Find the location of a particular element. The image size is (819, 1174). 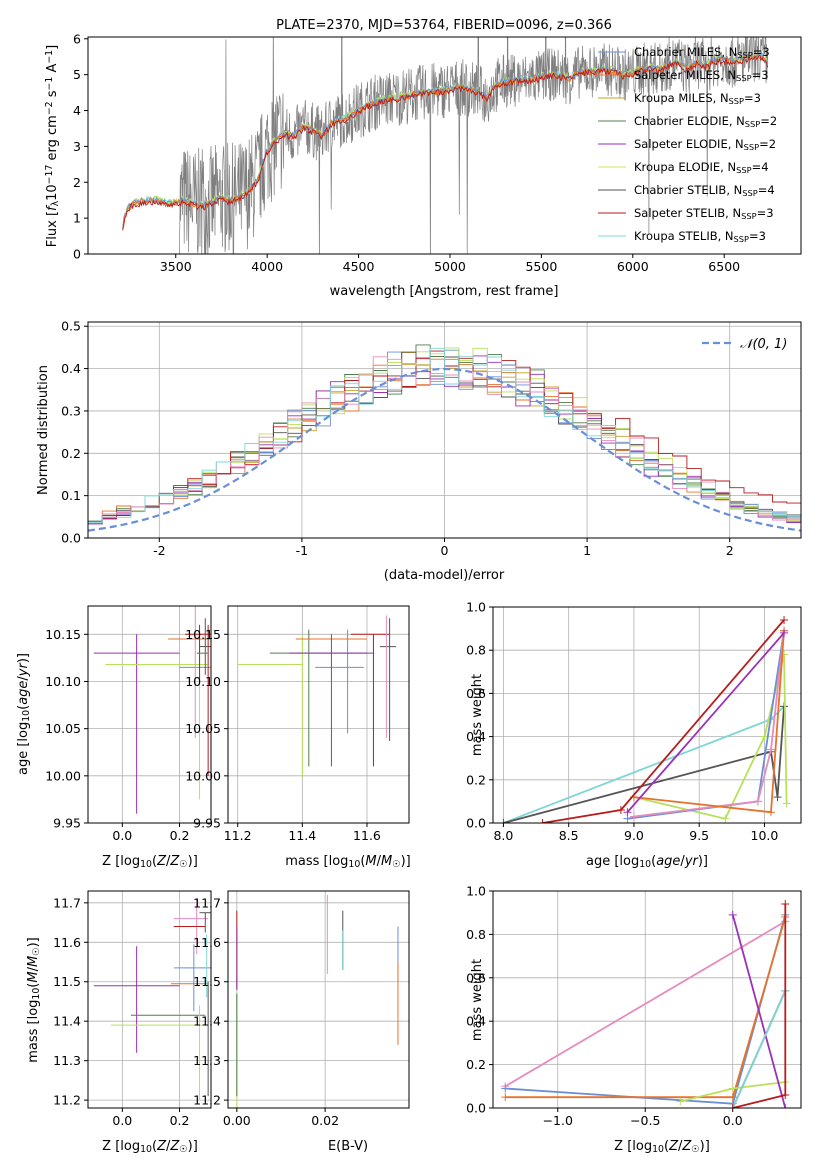

label-part: −1 is located at coordinates (49, 84).